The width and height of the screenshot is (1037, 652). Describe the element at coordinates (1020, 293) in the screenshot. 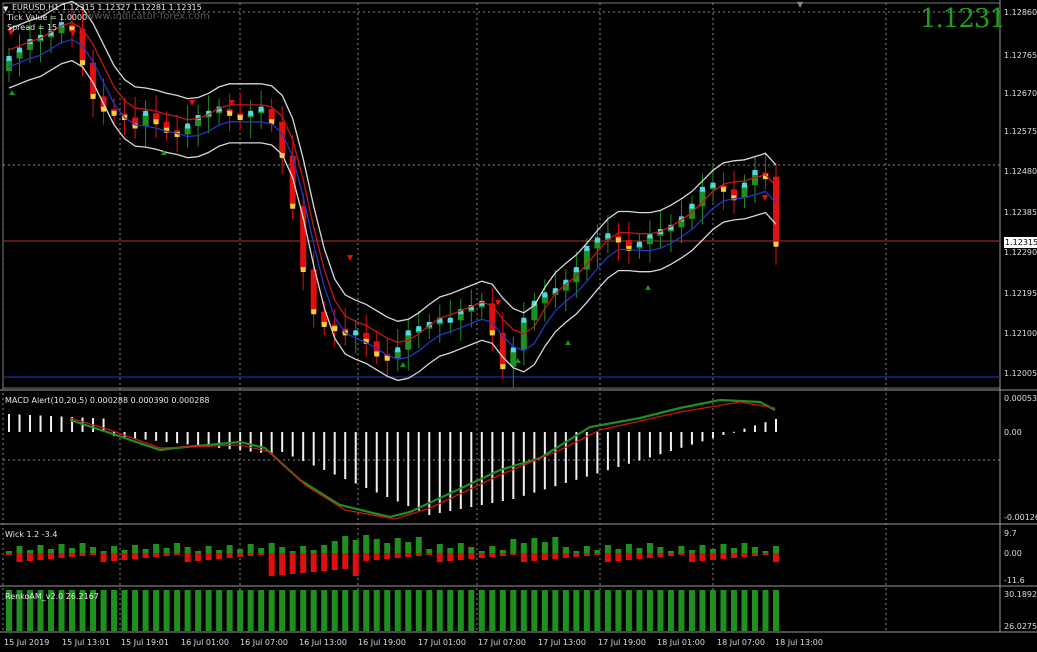

I see `price-tick-label: 1.12195` at that location.